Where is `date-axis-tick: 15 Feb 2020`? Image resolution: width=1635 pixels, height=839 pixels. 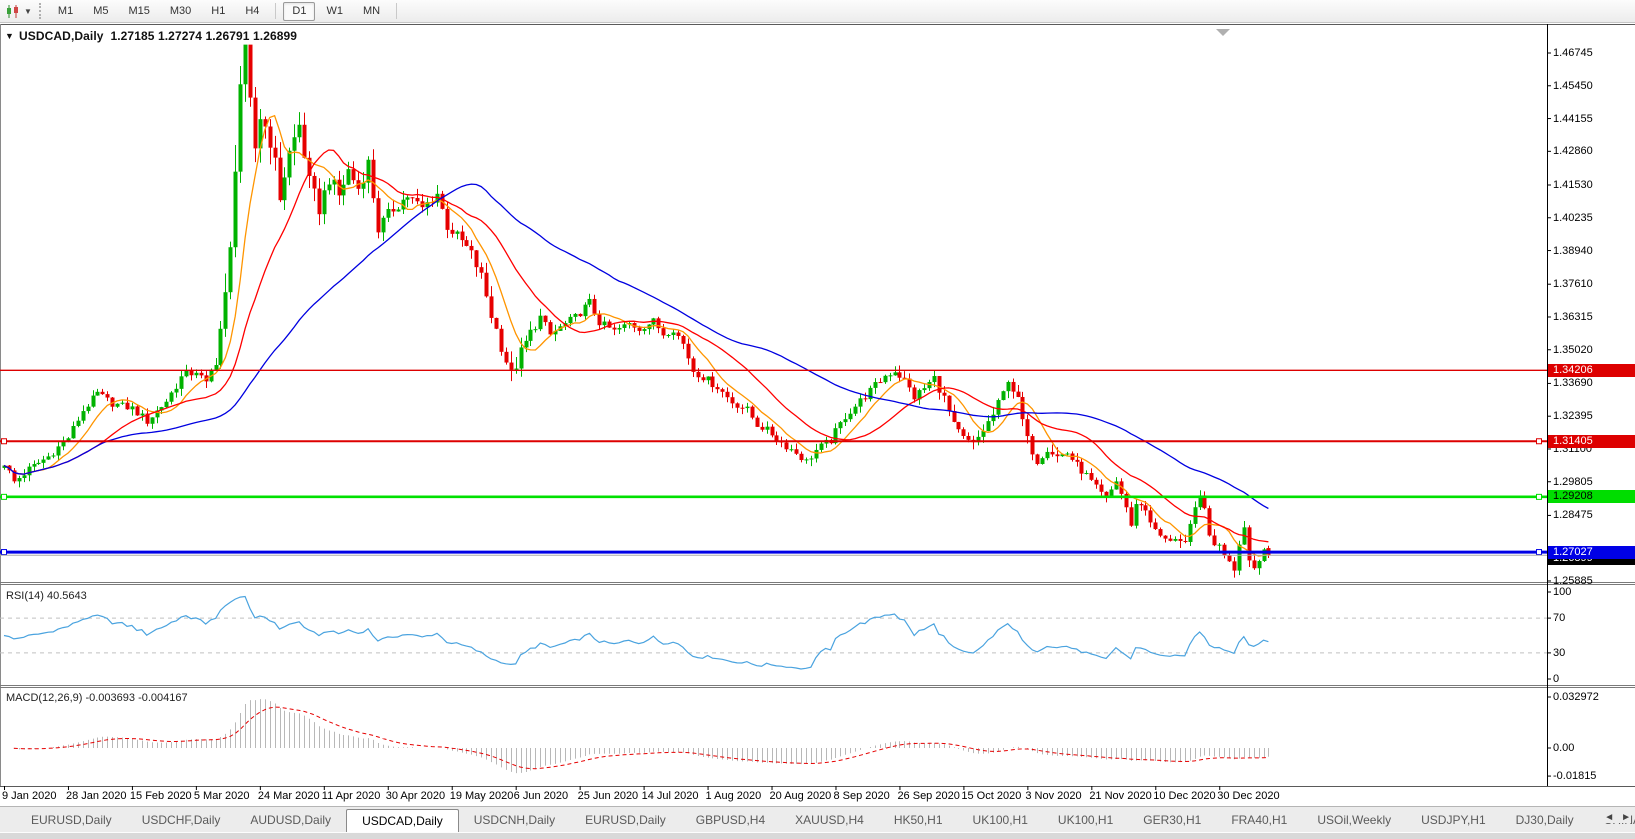
date-axis-tick: 15 Feb 2020 is located at coordinates (160, 796).